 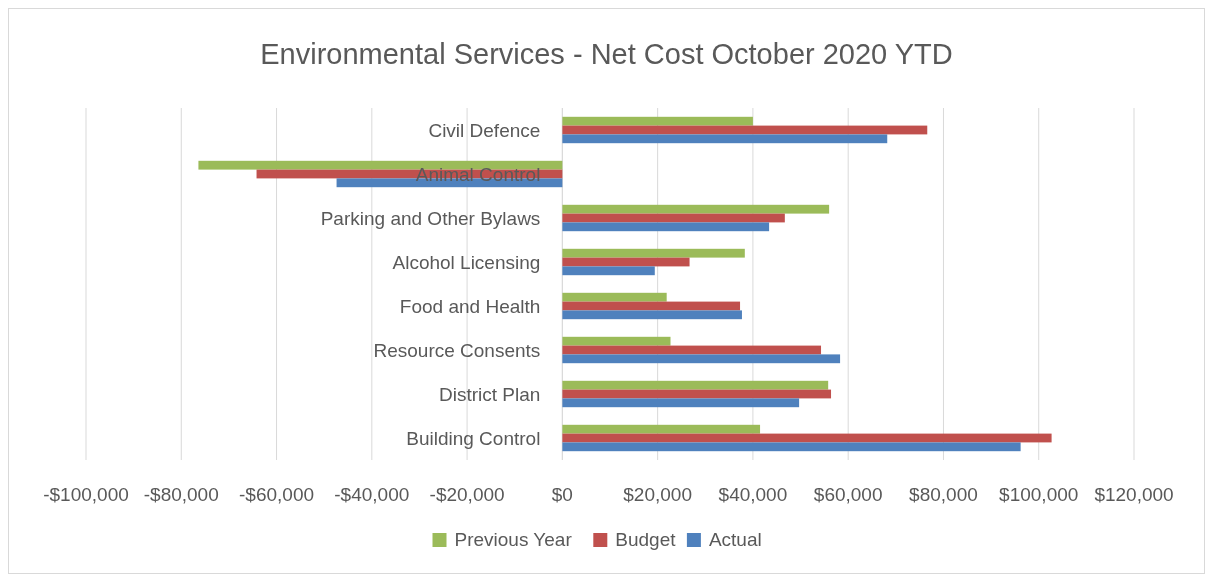 What do you see at coordinates (848, 494) in the screenshot?
I see `x-tick-label: $60,000` at bounding box center [848, 494].